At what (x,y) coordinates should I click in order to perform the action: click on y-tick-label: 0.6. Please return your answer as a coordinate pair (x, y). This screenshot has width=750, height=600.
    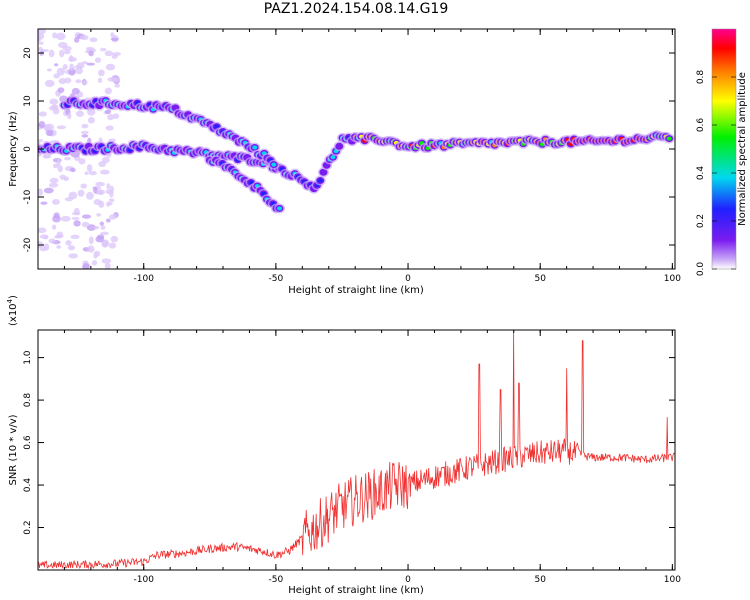
    Looking at the image, I should click on (28, 442).